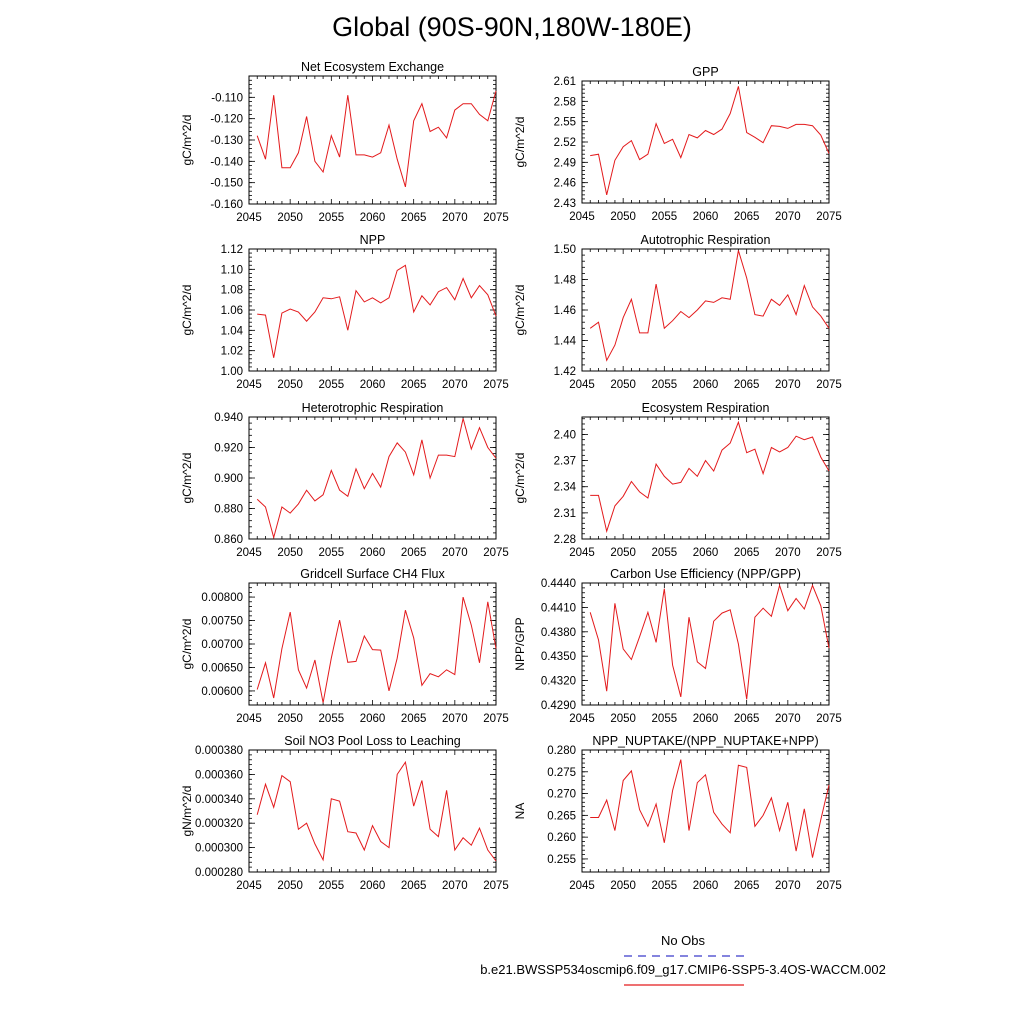 The image size is (1024, 1024). Describe the element at coordinates (222, 622) in the screenshot. I see `y-tick-label: 0.00750` at that location.